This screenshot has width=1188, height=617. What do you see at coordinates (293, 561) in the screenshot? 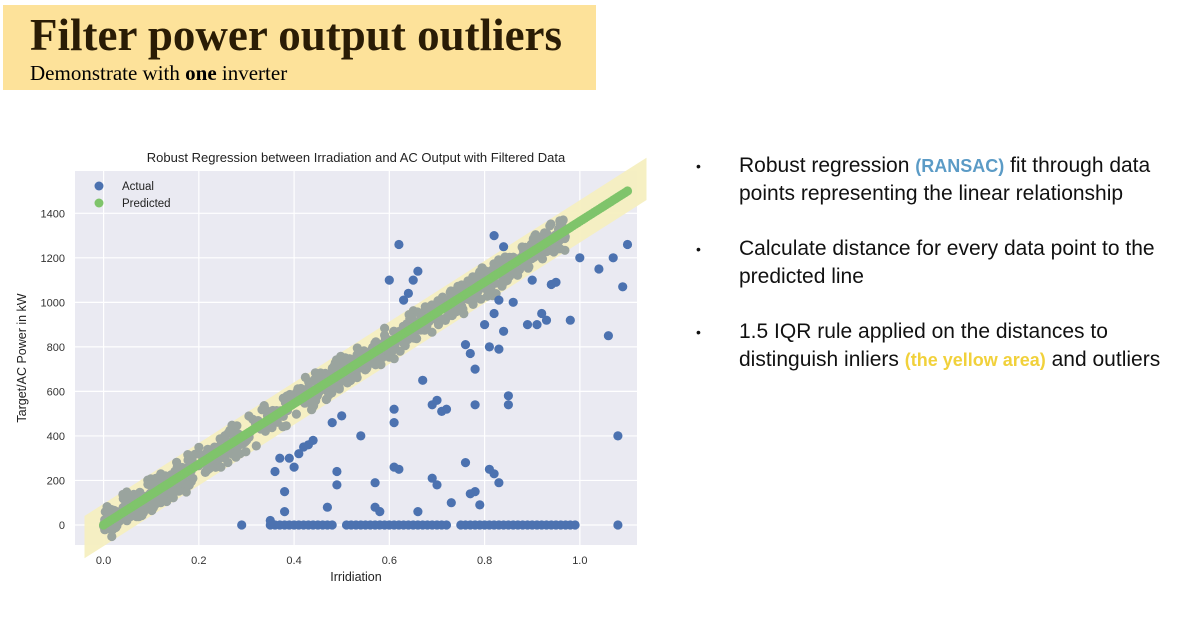
I see `x-tick-label: 0.4` at bounding box center [293, 561].